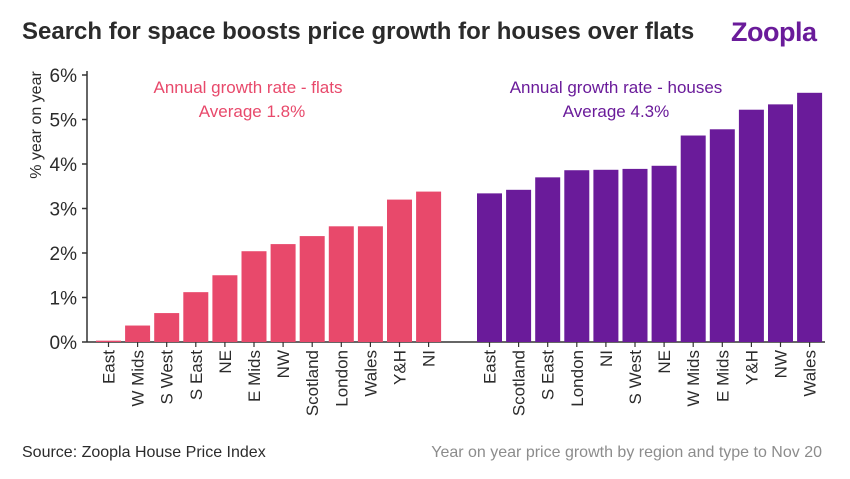 The width and height of the screenshot is (850, 479). I want to click on y-tick-label: 6%, so click(64, 76).